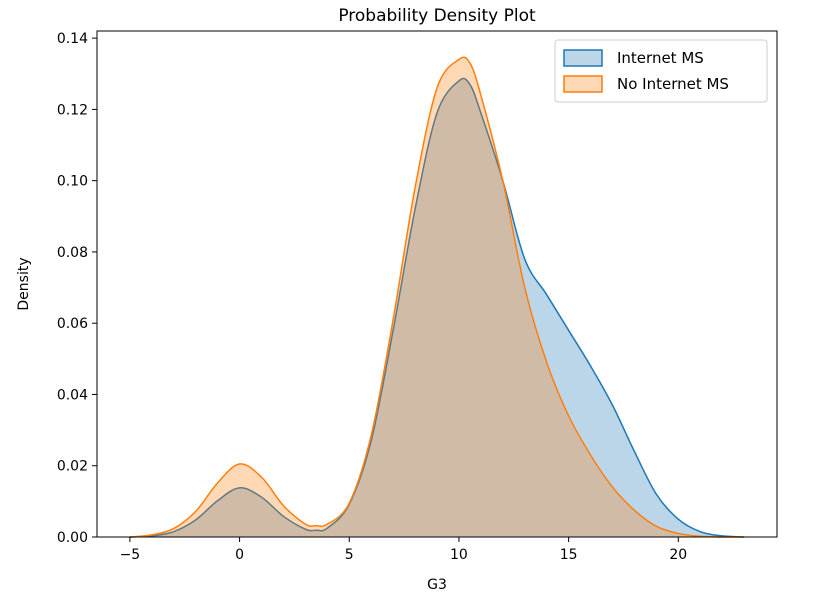 This screenshot has width=816, height=604. What do you see at coordinates (130, 555) in the screenshot?
I see `x-tick-label: −5` at bounding box center [130, 555].